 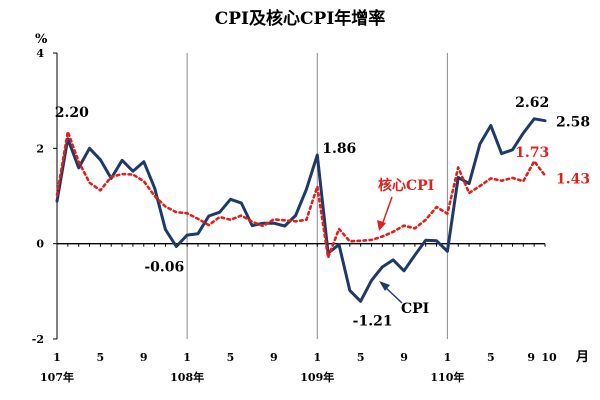 What do you see at coordinates (373, 321) in the screenshot?
I see `data-label: -1.21` at bounding box center [373, 321].